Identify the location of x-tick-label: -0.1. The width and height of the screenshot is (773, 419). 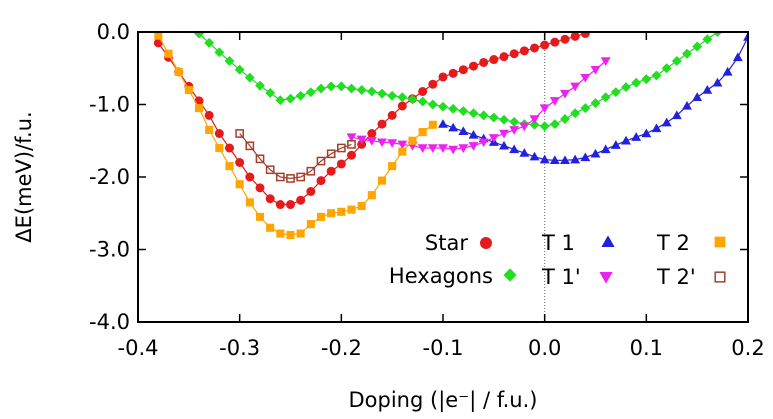
(443, 348).